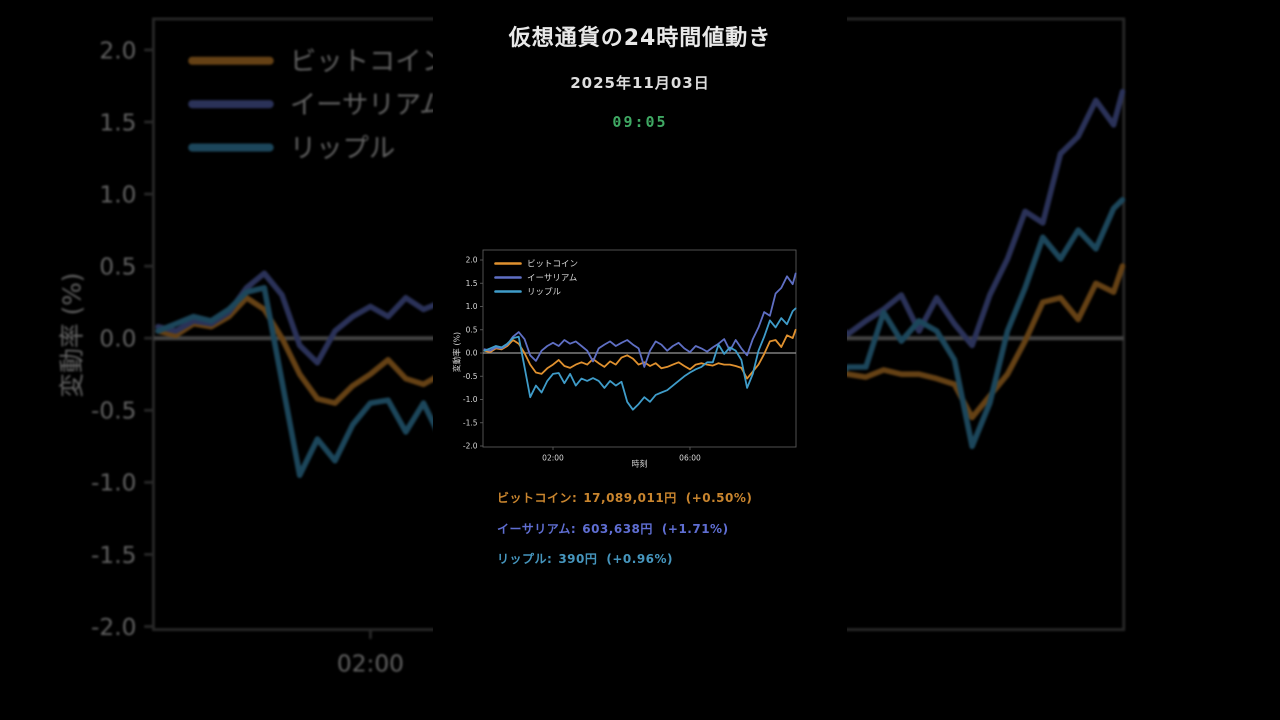 The height and width of the screenshot is (720, 1280). I want to click on price-row-ripple: リップル: 390円 (+0.96%), so click(585, 558).